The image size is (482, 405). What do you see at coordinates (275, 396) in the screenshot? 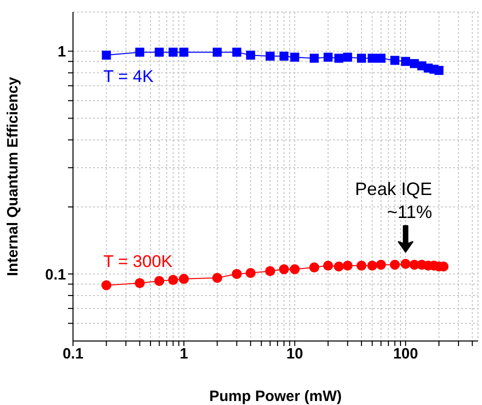
I see `x-axis-title: Pump Power (mW)` at bounding box center [275, 396].